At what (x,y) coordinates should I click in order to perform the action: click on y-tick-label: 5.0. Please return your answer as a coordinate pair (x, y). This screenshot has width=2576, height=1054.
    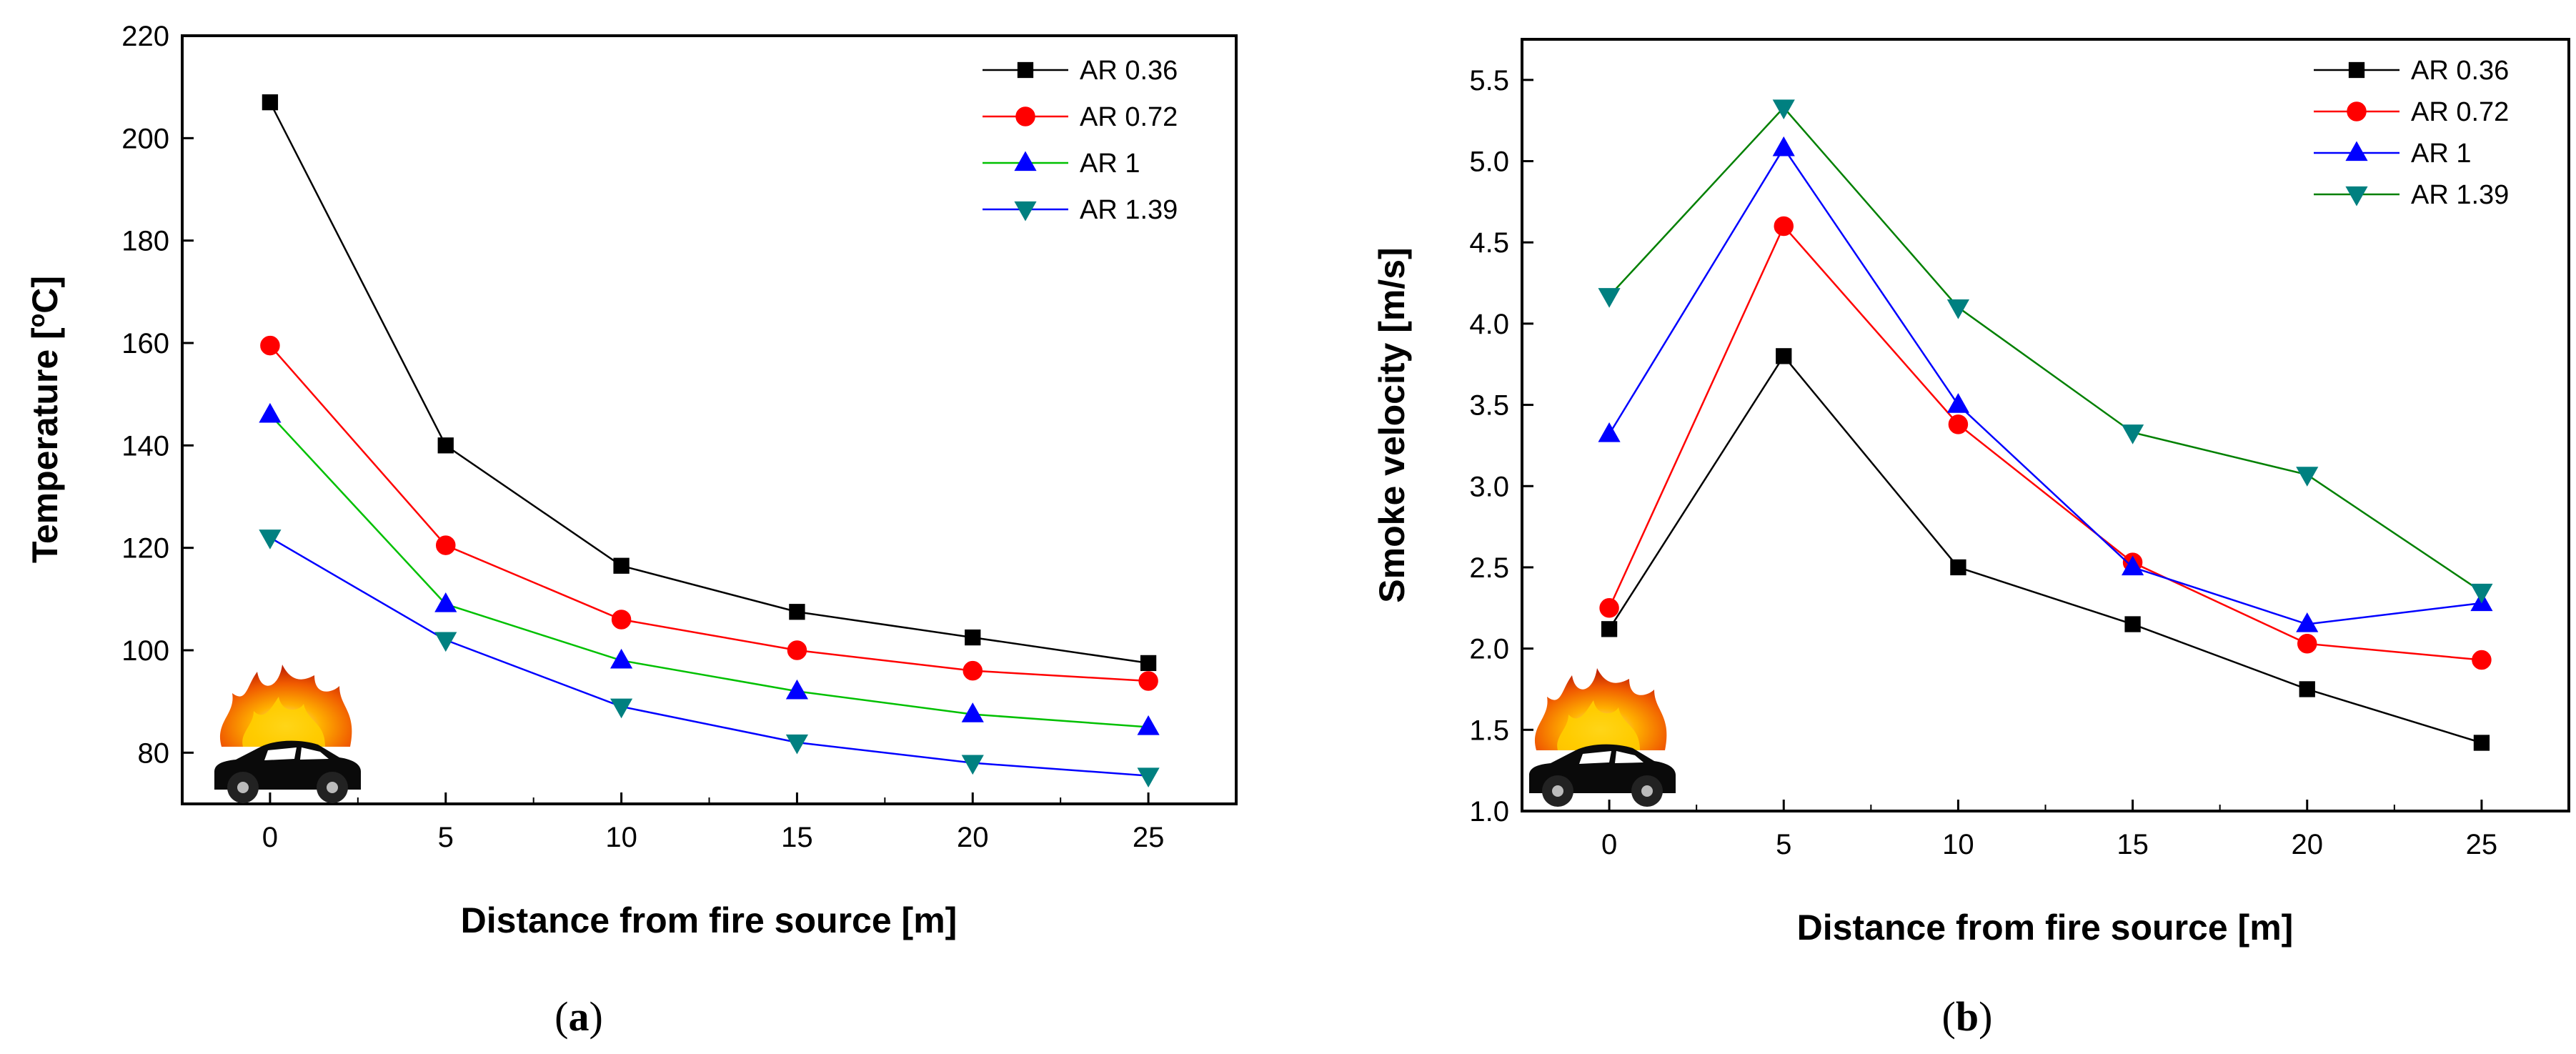
    Looking at the image, I should click on (1489, 162).